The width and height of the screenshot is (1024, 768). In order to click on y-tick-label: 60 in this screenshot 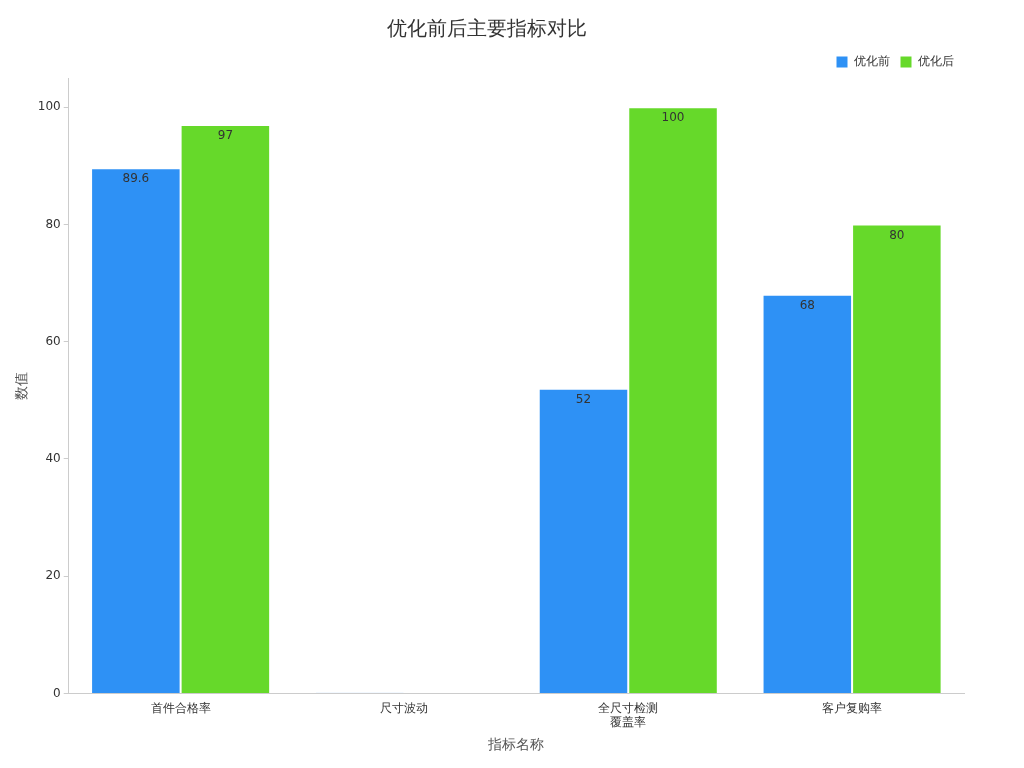, I will do `click(53, 340)`.